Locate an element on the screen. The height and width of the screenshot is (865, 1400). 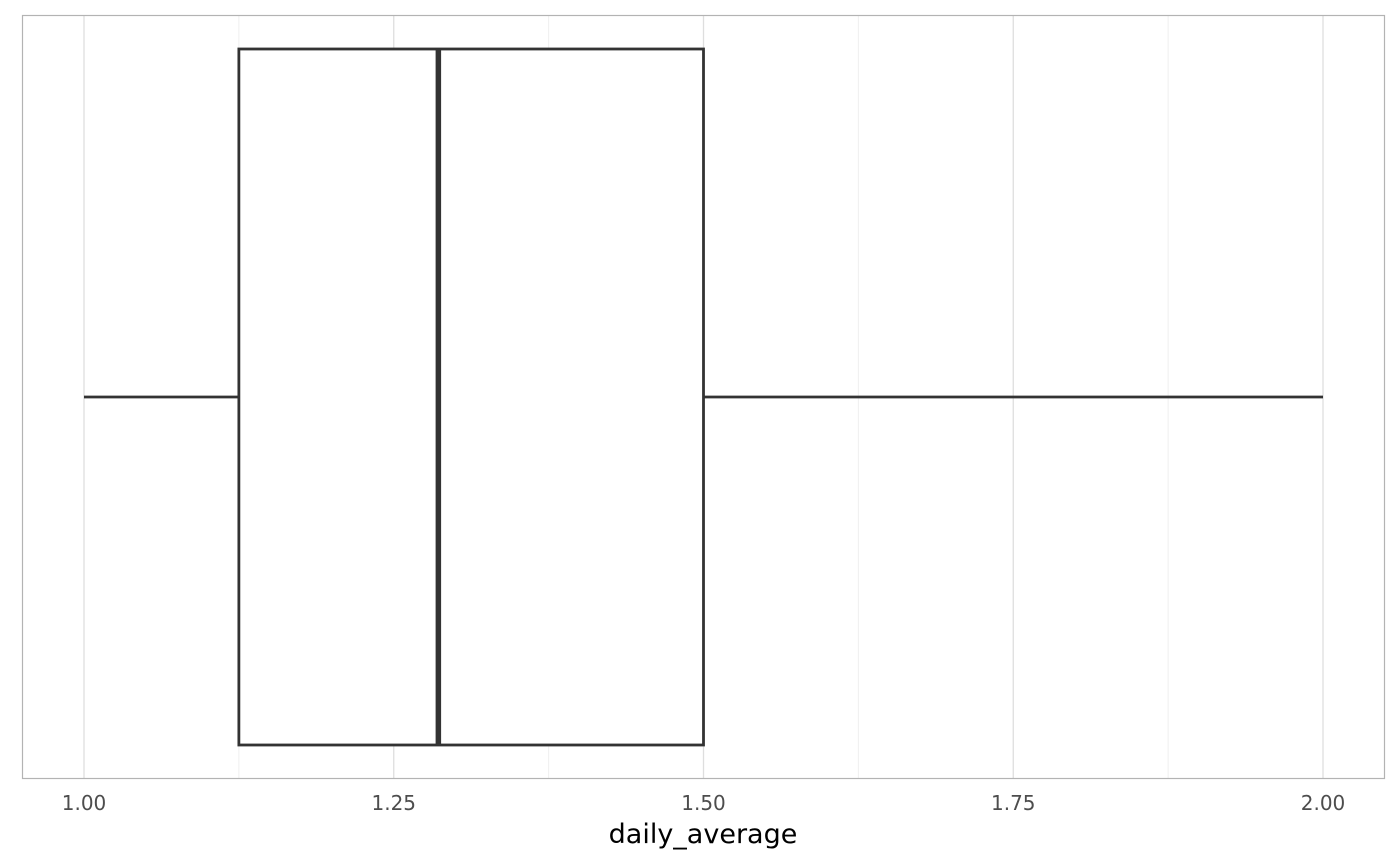
x-tick-label: 1.25 is located at coordinates (393, 803).